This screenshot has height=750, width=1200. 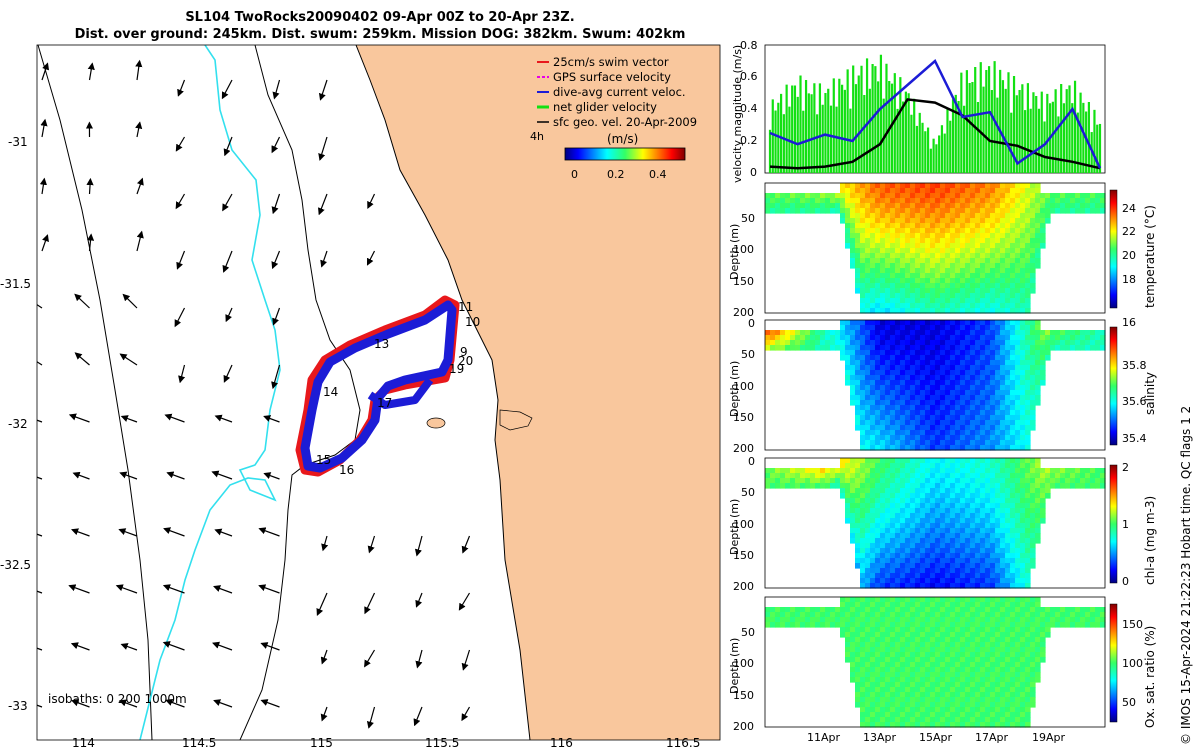 What do you see at coordinates (271, 419) in the screenshot?
I see `velocity-arrow` at bounding box center [271, 419].